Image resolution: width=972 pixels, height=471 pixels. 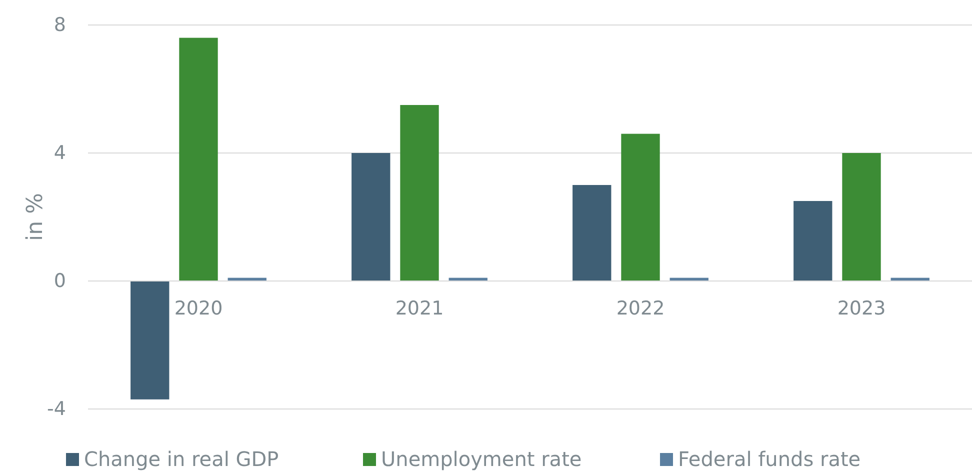 I want to click on legend-label: Unemployment rate, so click(x=481, y=459).